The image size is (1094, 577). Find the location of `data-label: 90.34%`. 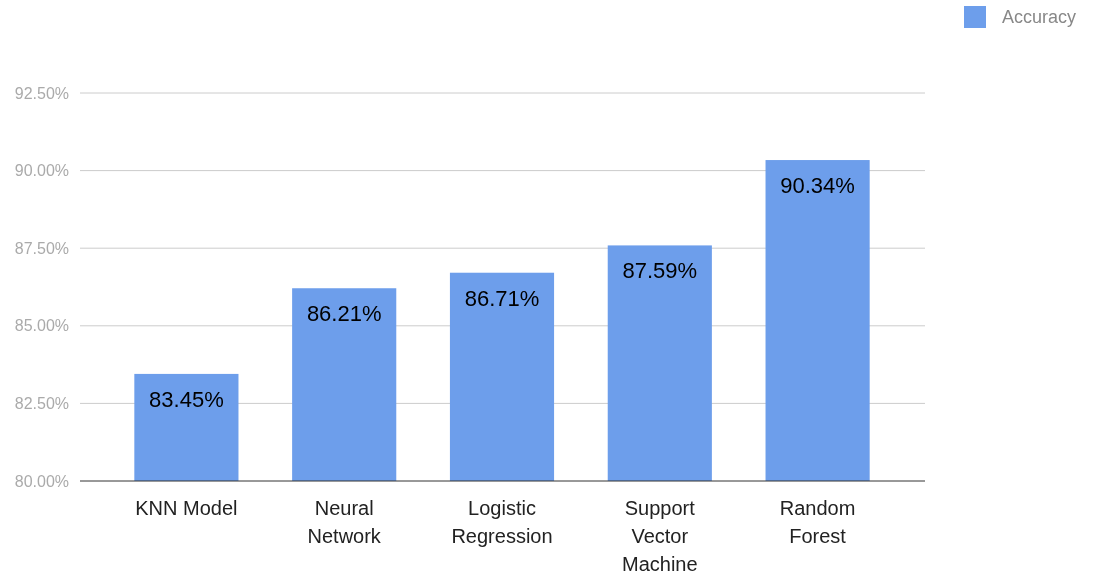

data-label: 90.34% is located at coordinates (817, 186).